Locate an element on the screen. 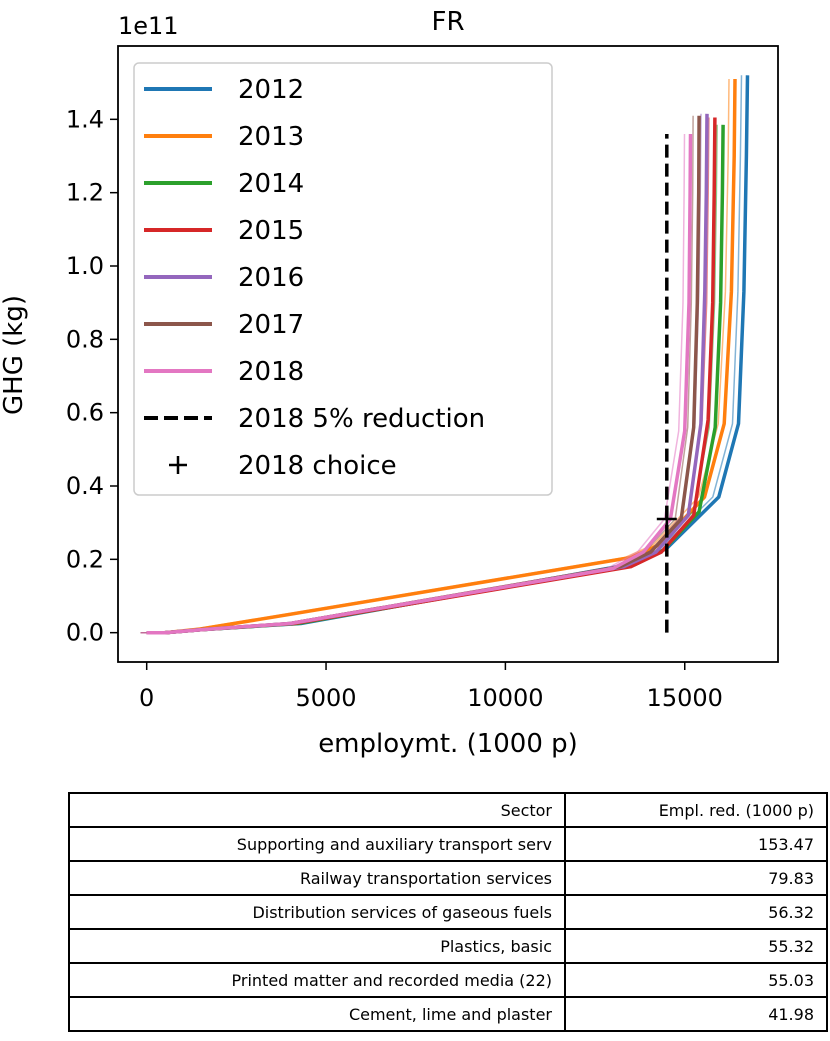 This screenshot has width=830, height=1041. cell-sector: Railway transportation services is located at coordinates (317, 878).